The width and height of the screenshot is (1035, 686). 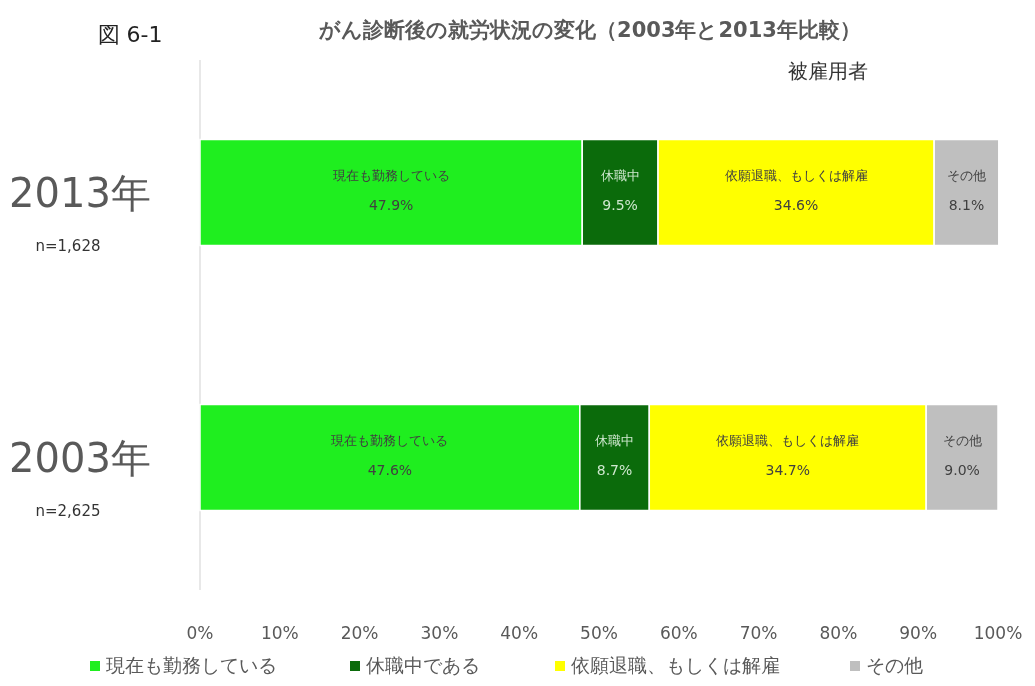 What do you see at coordinates (80, 192) in the screenshot?
I see `category: 2013年` at bounding box center [80, 192].